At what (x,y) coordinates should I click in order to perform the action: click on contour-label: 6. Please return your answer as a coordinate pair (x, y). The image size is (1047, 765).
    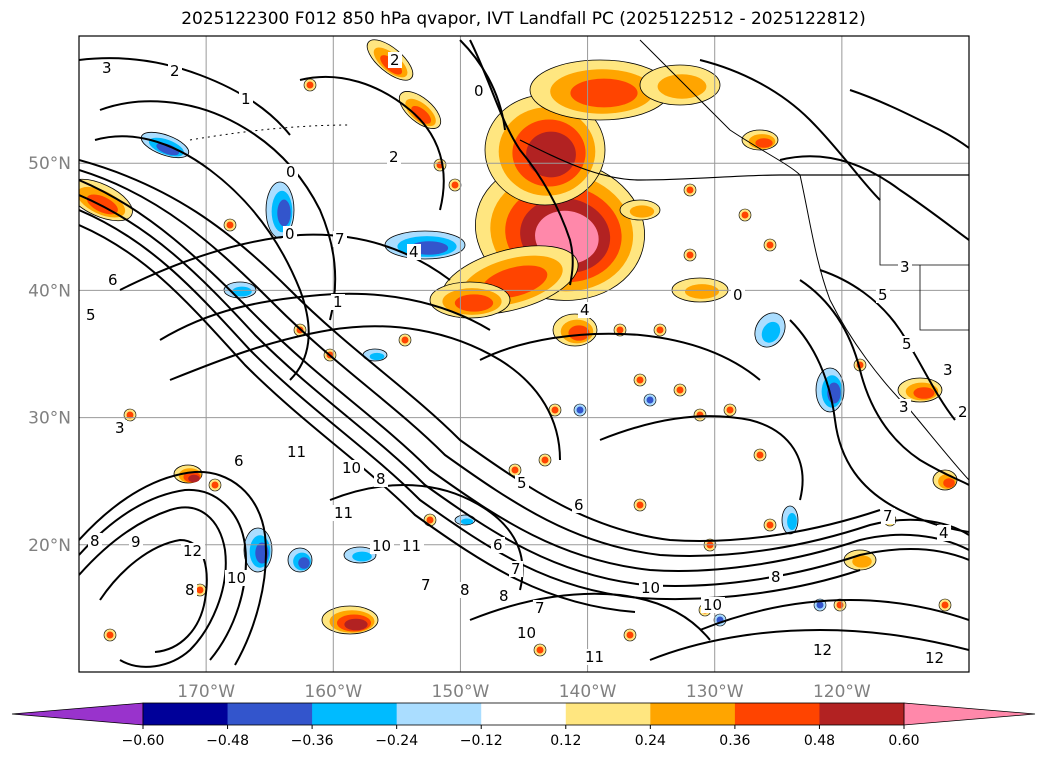
    Looking at the image, I should click on (498, 545).